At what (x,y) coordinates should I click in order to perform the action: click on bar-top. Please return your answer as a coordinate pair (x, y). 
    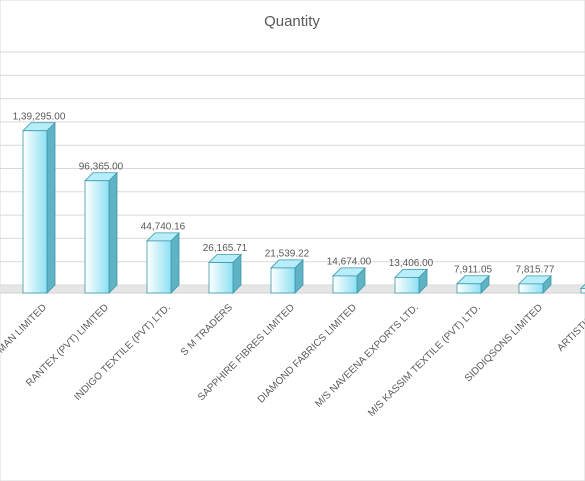
    Looking at the image, I should click on (582, 286).